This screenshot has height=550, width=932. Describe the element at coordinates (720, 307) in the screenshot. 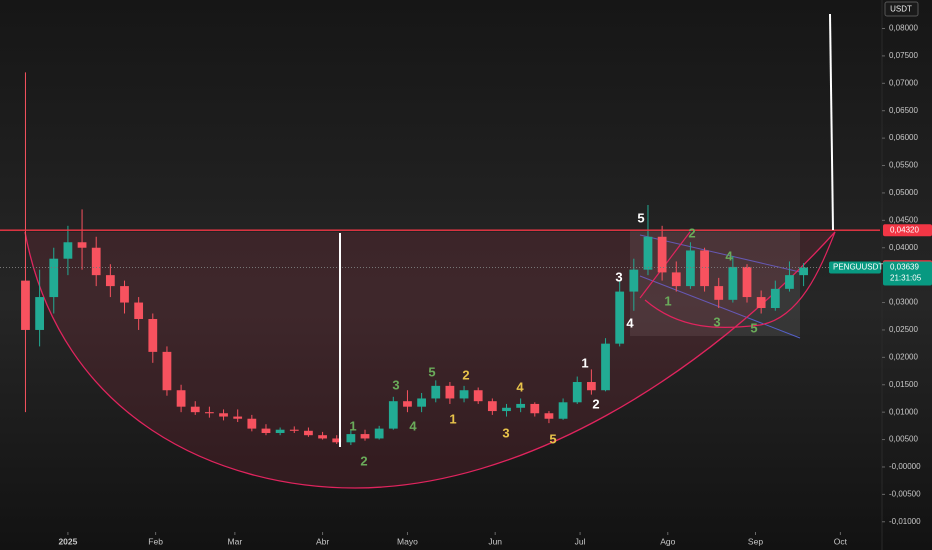

I see `channel-line` at that location.